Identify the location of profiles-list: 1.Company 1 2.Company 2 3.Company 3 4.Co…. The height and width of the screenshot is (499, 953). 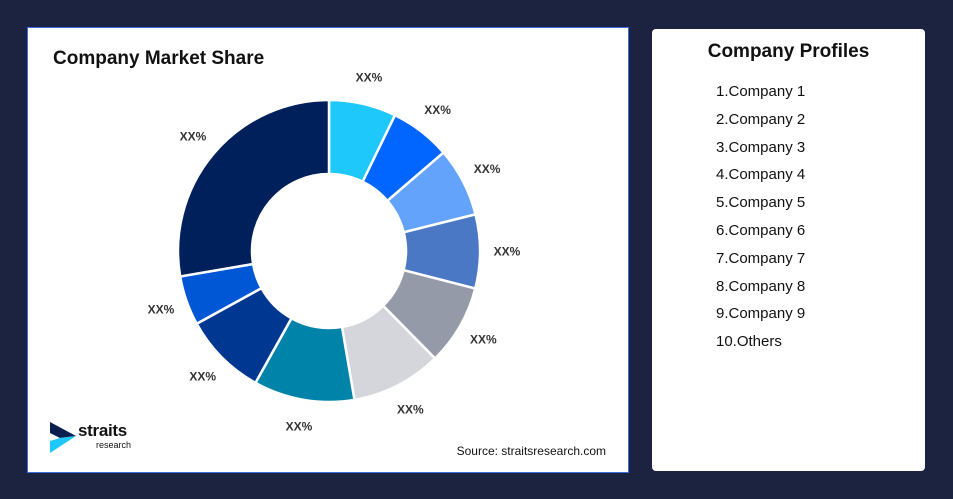
(760, 221).